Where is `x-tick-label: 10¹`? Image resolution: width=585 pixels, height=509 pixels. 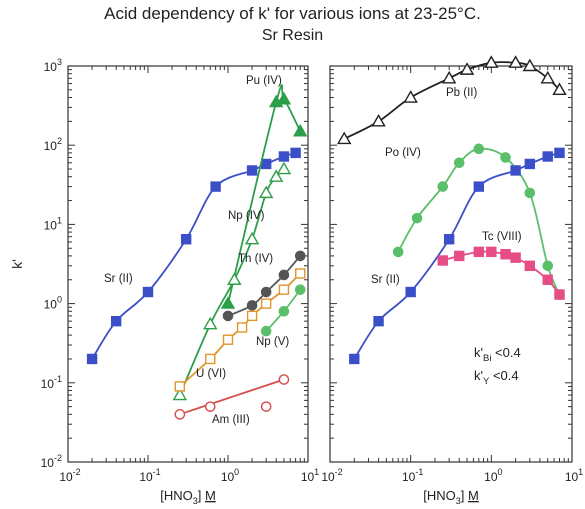 x-tick-label: 10¹ is located at coordinates (574, 475).